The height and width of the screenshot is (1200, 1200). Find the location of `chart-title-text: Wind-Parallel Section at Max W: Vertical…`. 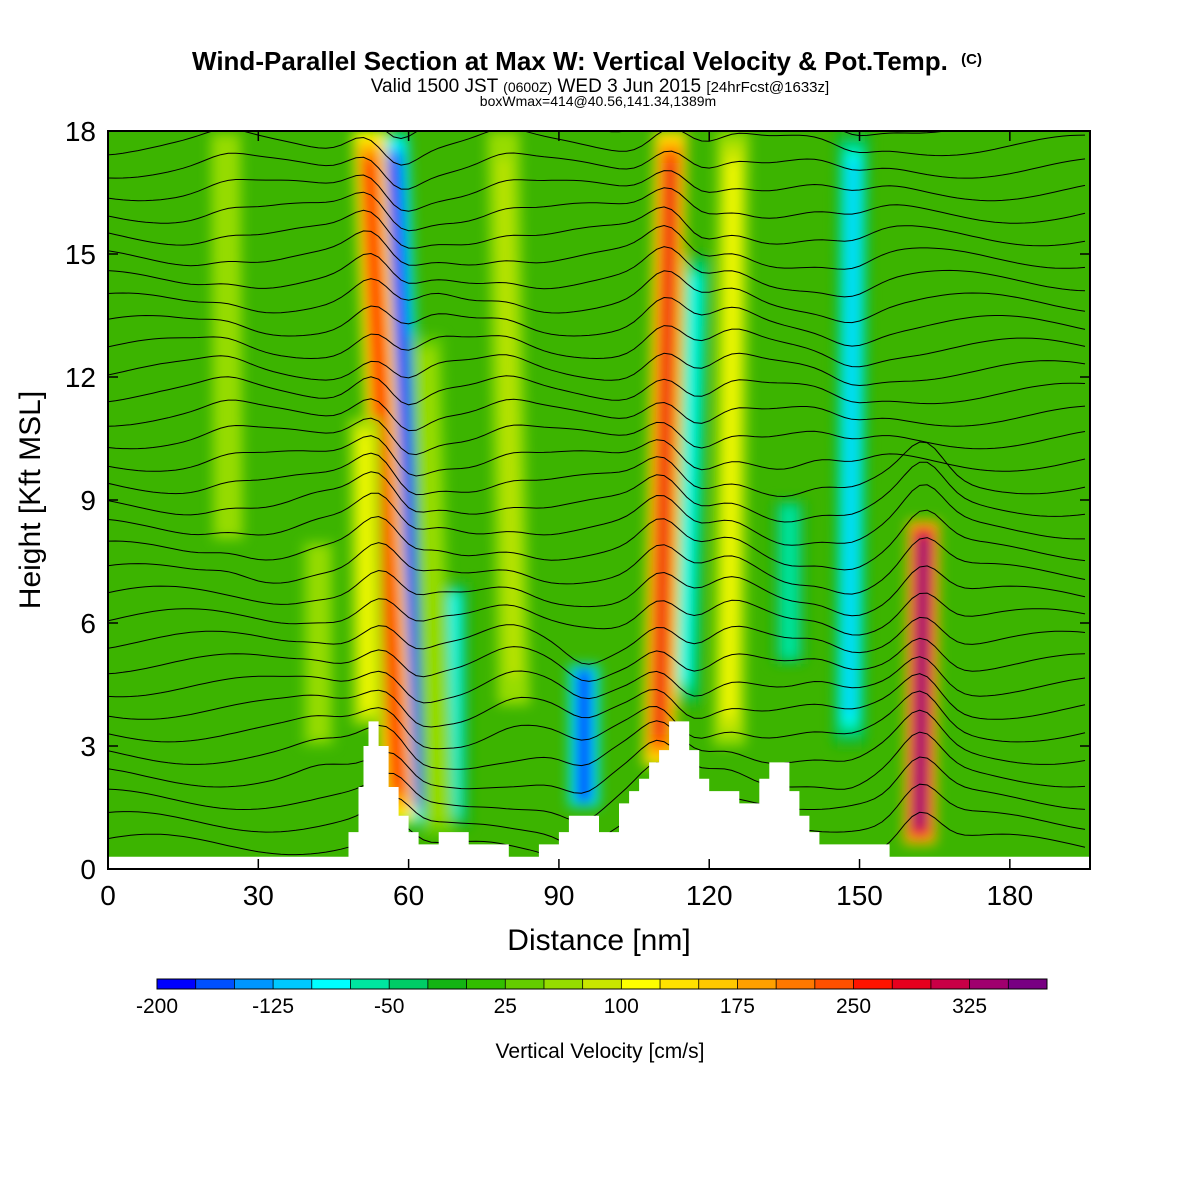

chart-title-text: Wind-Parallel Section at Max W: Vertical… is located at coordinates (570, 61).